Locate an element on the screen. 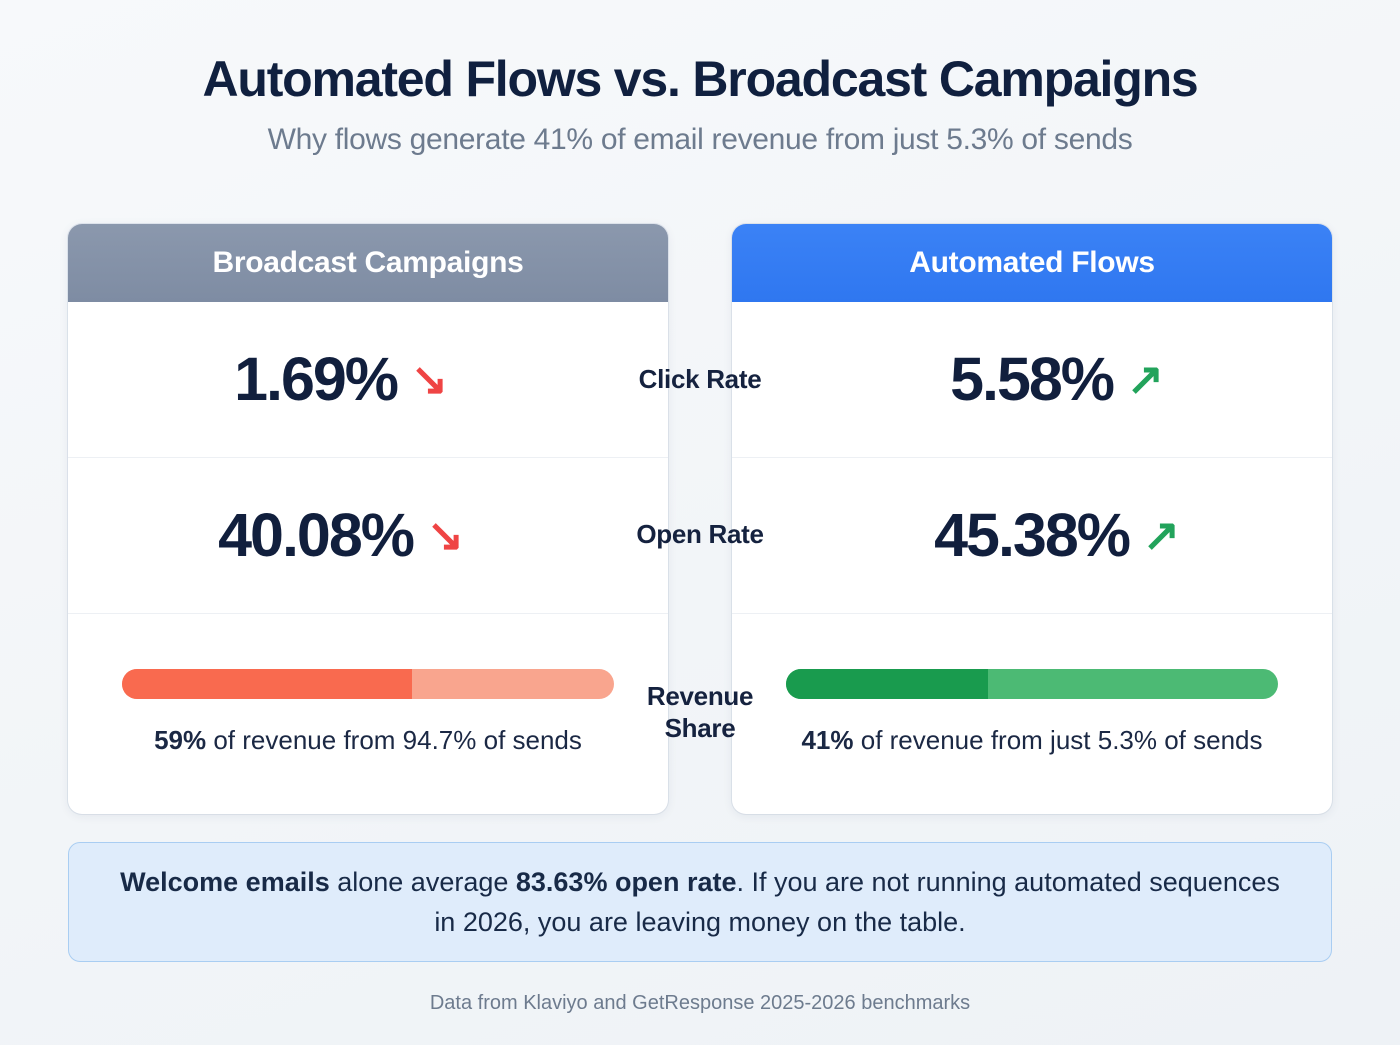  broadcast-open-rate-row: 40.08% ↘ is located at coordinates (368, 536).